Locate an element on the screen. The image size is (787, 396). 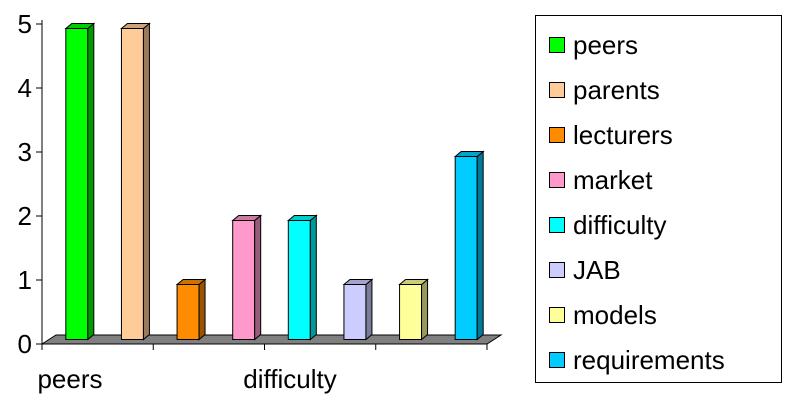
bar-lecturers is located at coordinates (188, 312).